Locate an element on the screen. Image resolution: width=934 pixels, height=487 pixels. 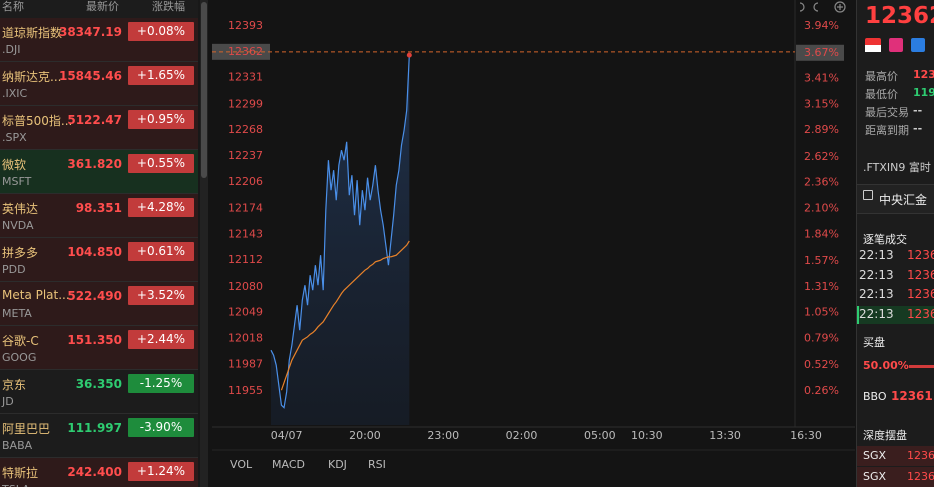
button-icon is located at coordinates (868, 195).